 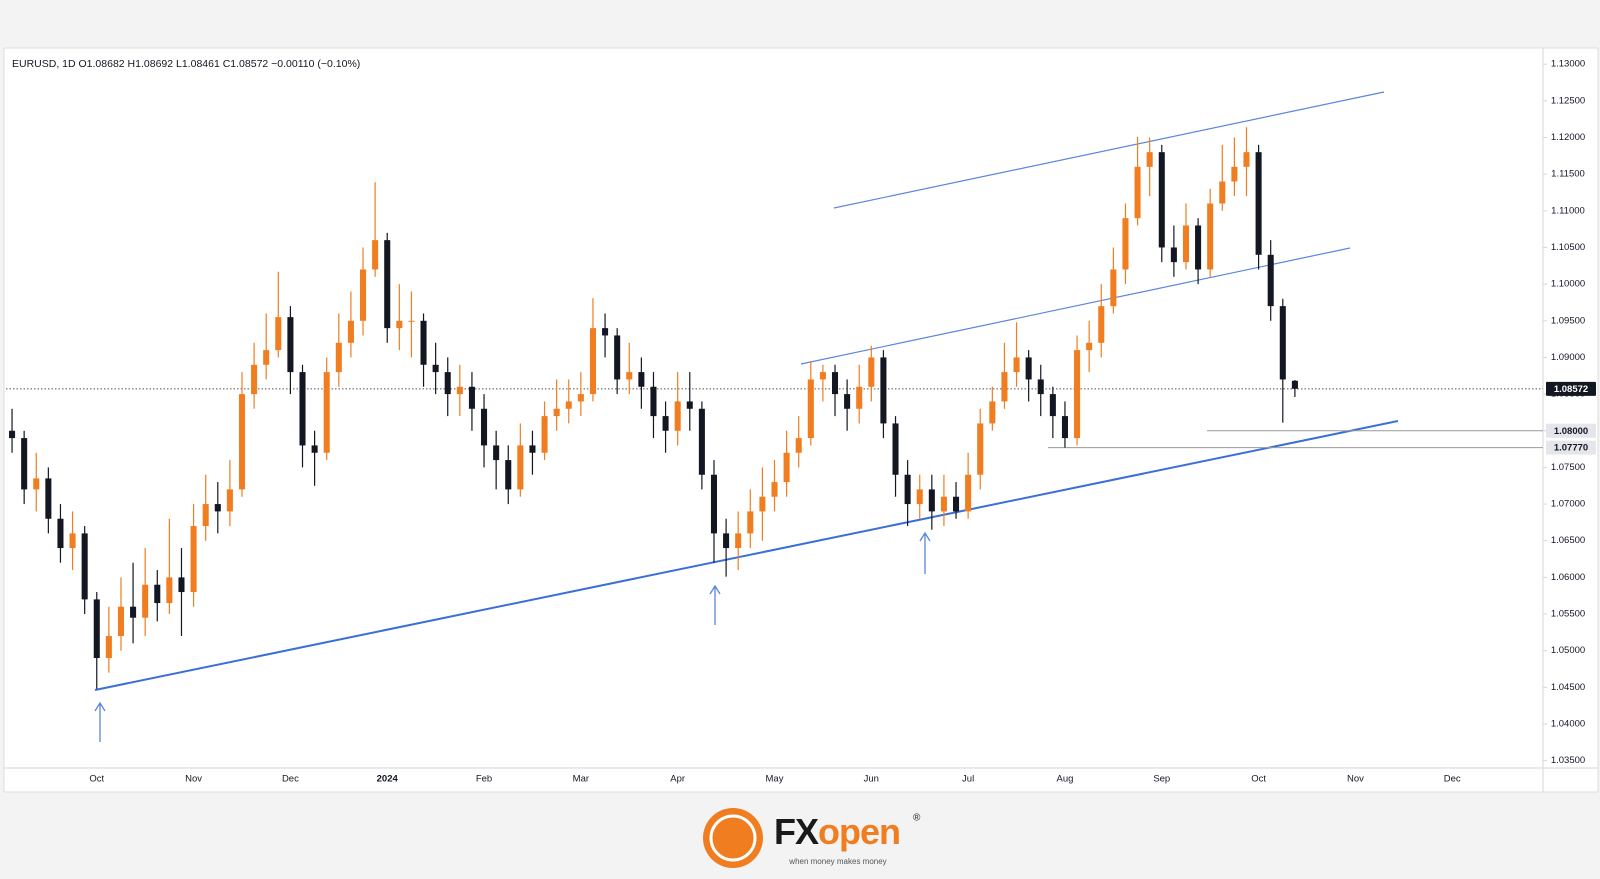 I want to click on channel-upper-line, so click(x=1109, y=150).